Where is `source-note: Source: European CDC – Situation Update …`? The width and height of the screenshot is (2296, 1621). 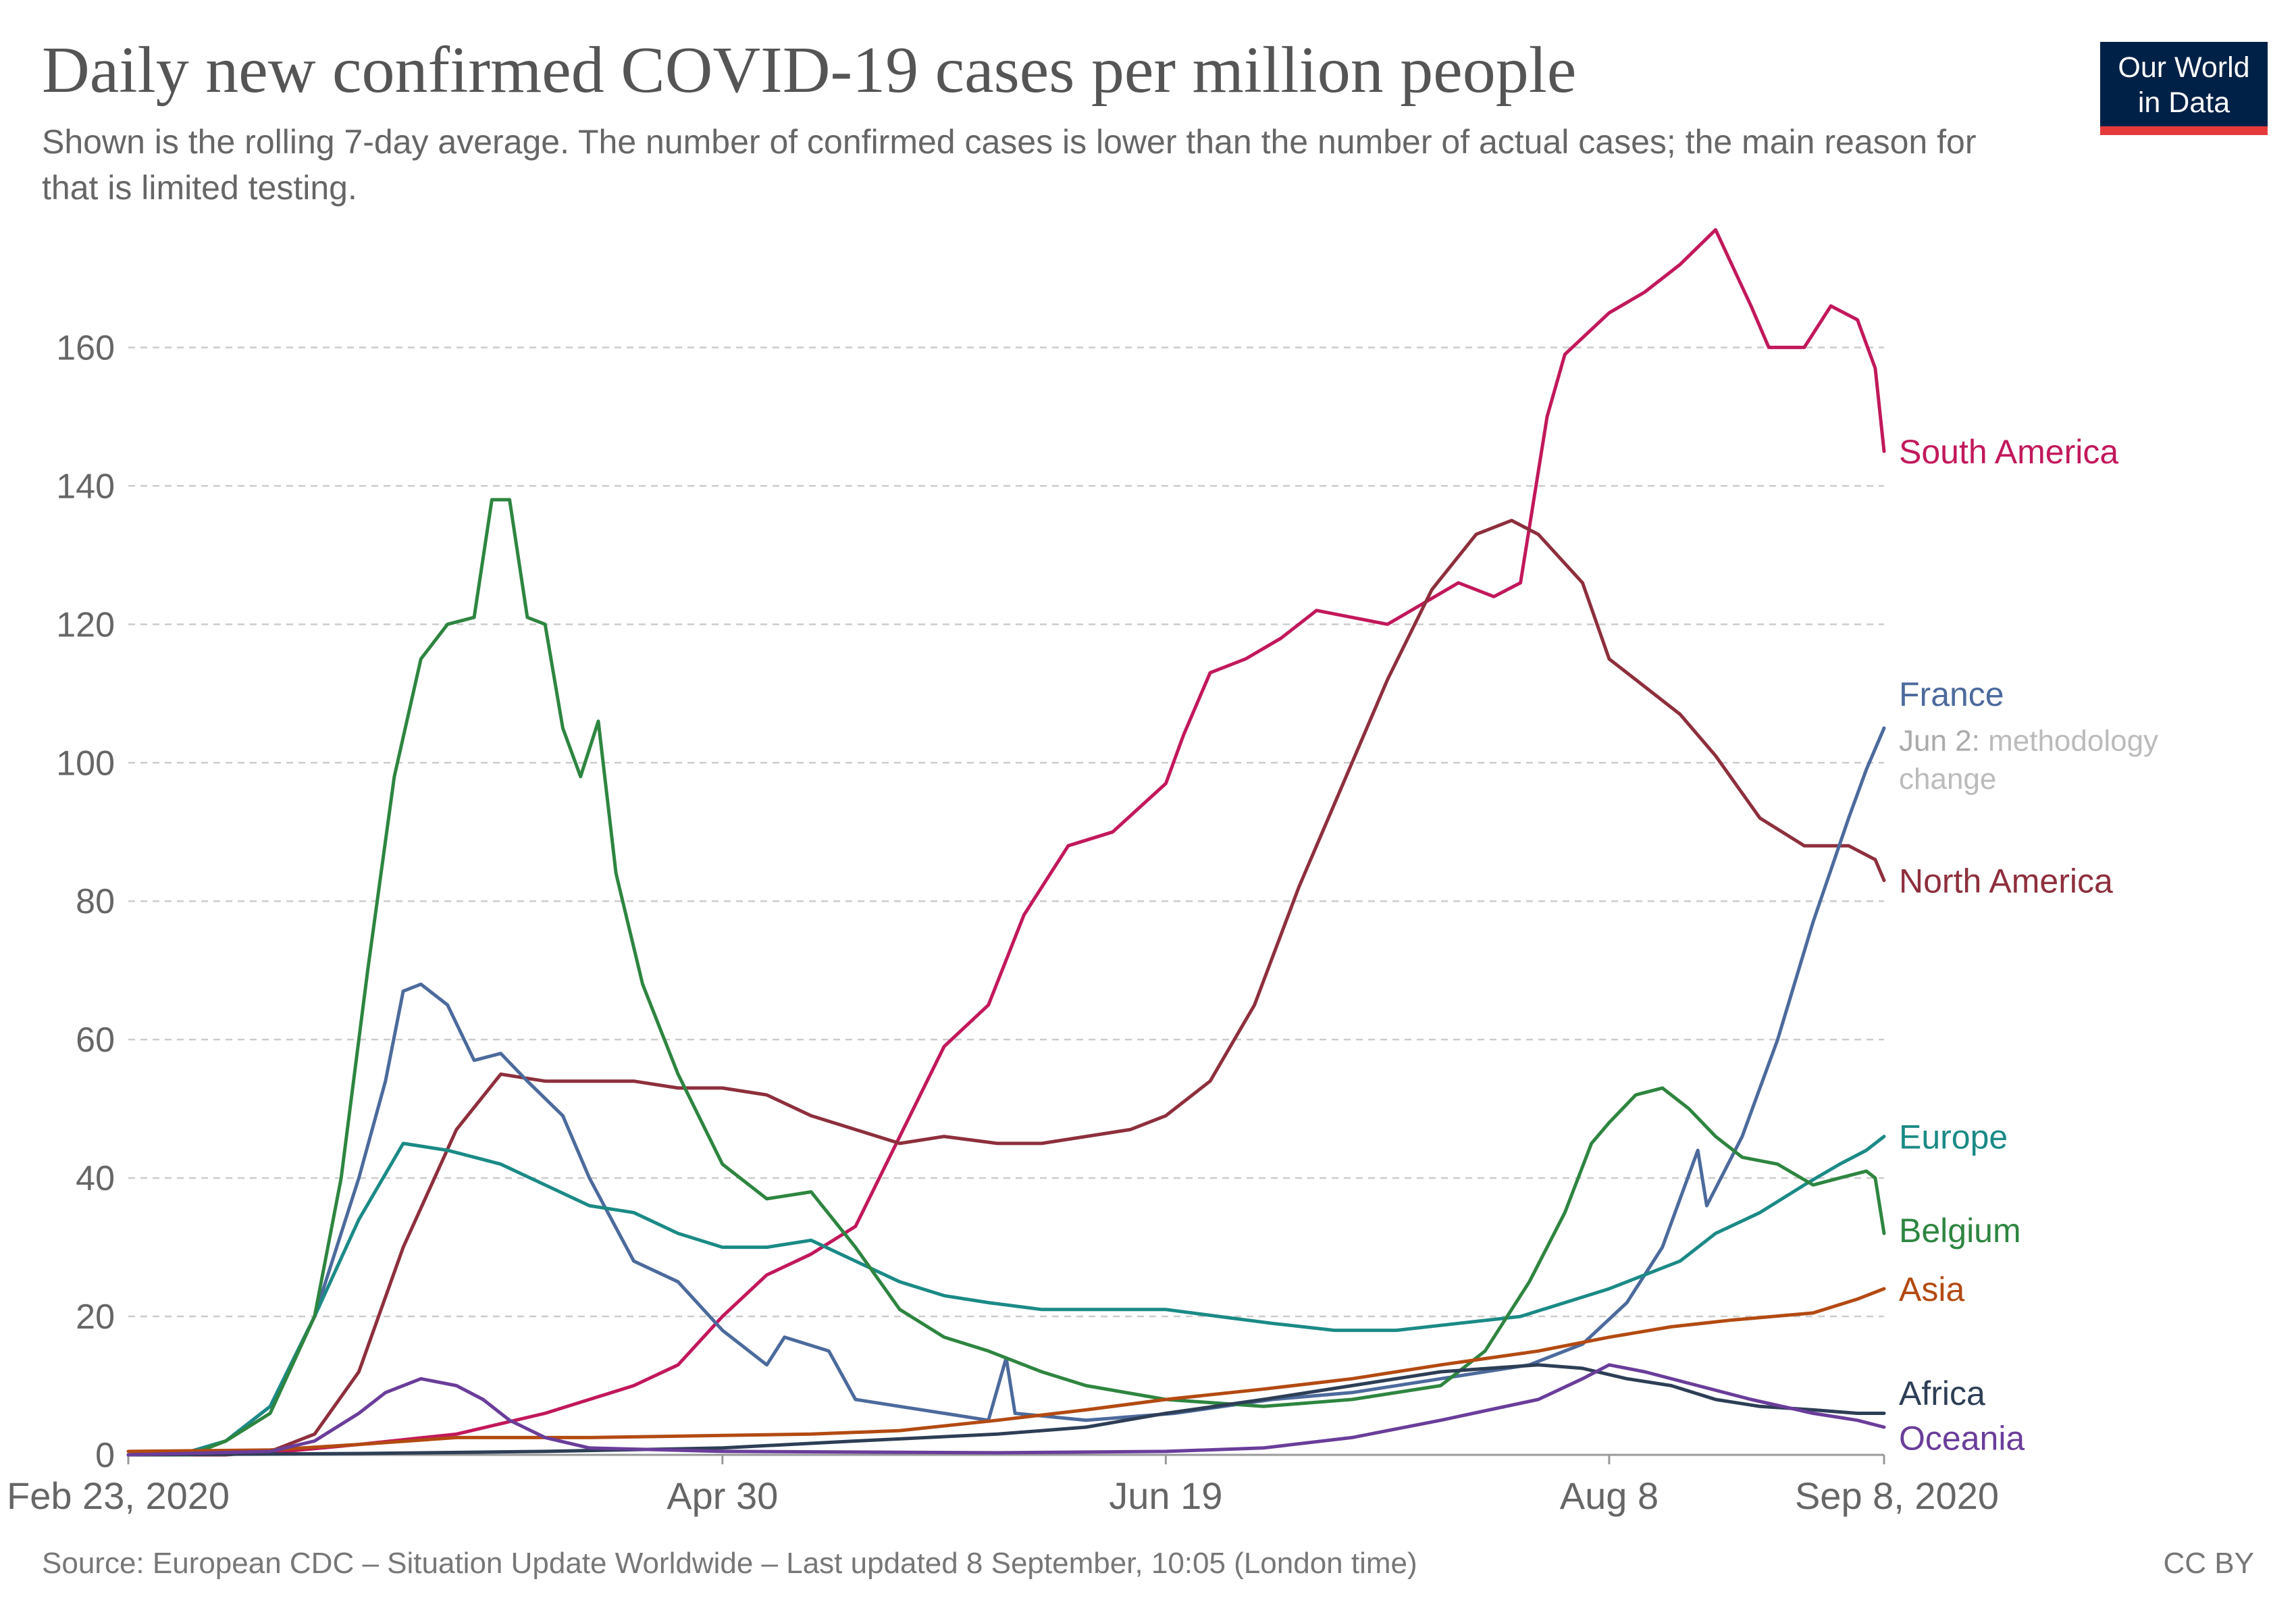 source-note: Source: European CDC – Situation Update … is located at coordinates (729, 1563).